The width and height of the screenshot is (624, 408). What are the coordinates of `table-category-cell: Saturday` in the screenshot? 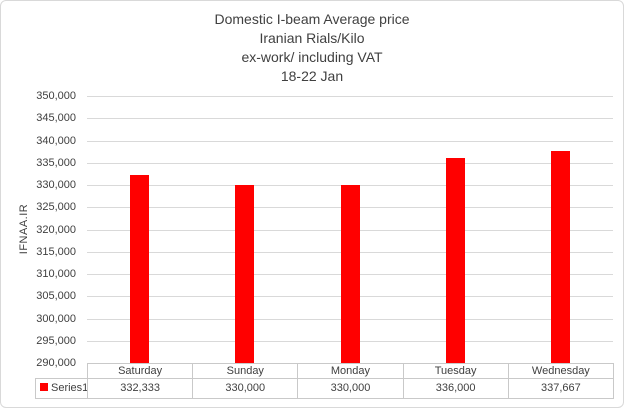 It's located at (140, 371).